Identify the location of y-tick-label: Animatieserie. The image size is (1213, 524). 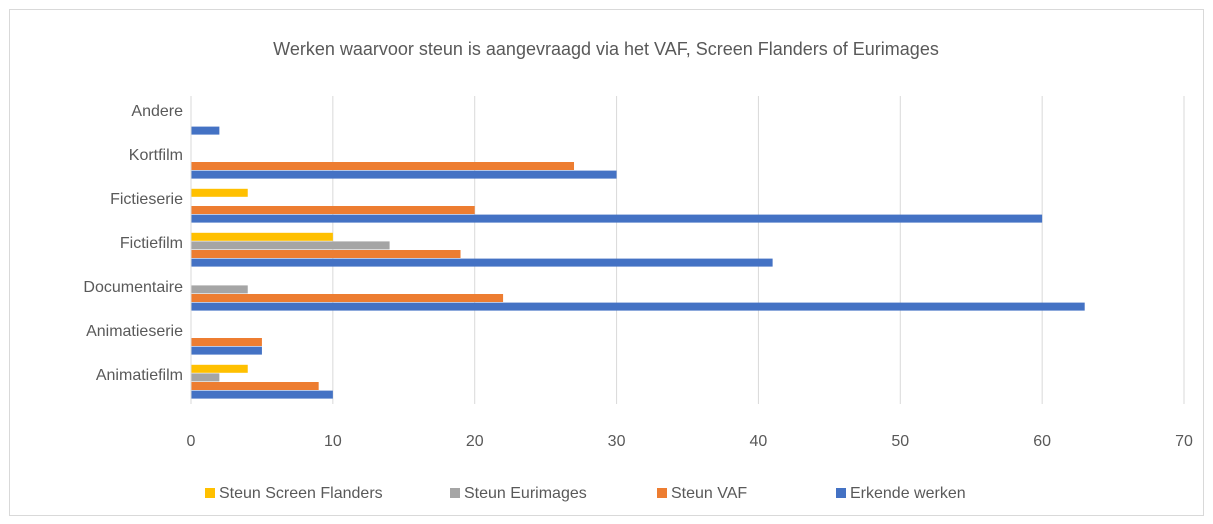
(134, 331).